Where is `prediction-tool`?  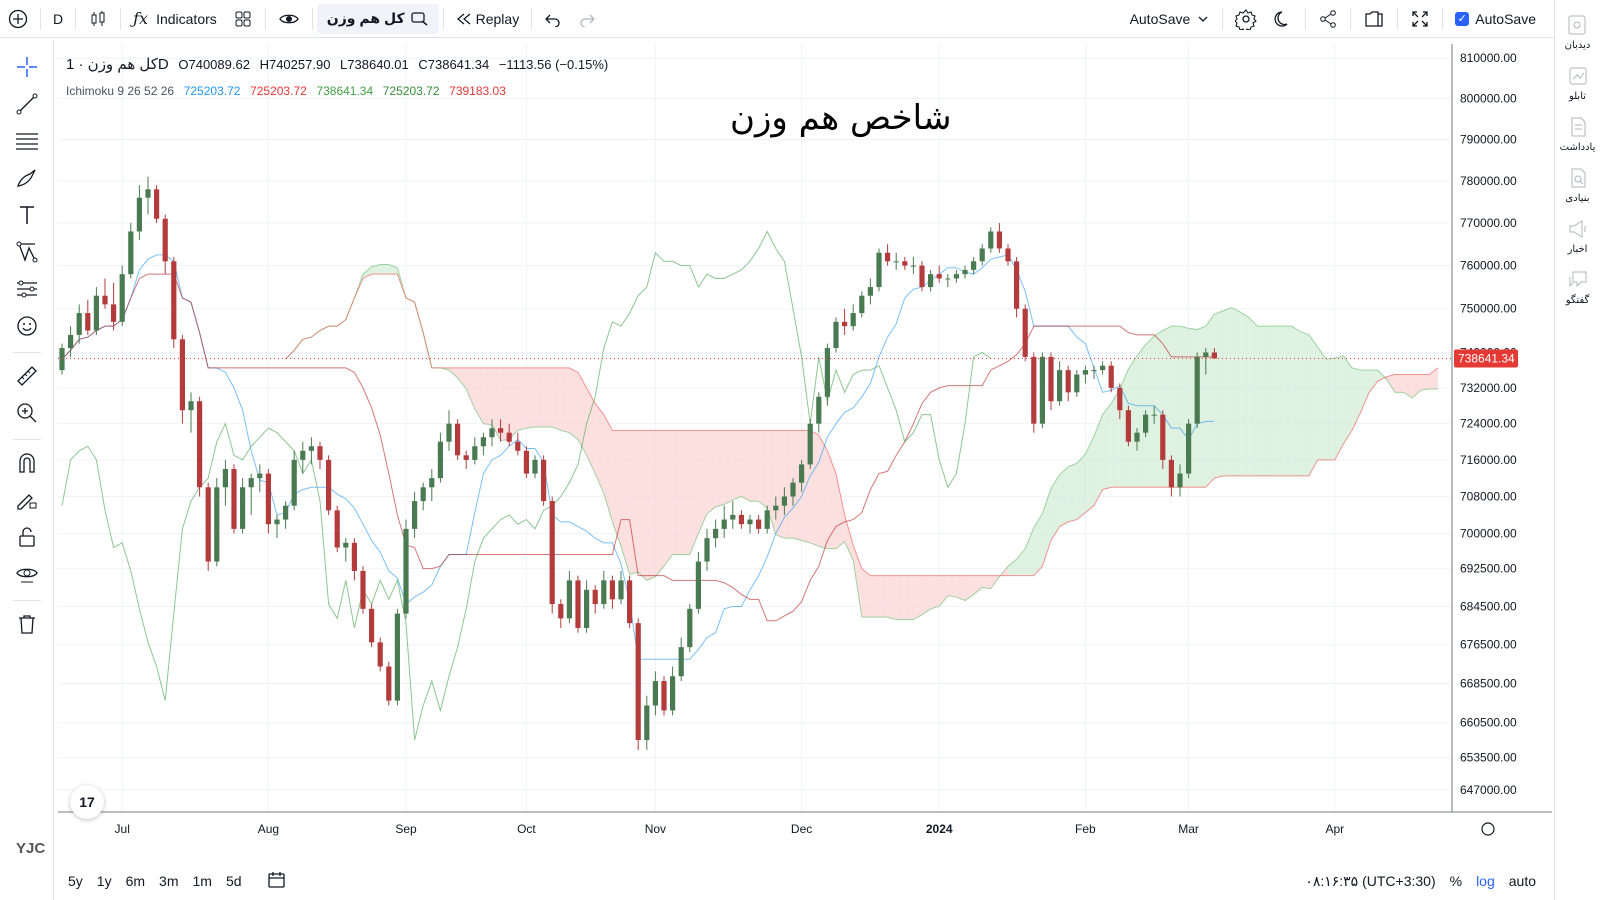
prediction-tool is located at coordinates (27, 289).